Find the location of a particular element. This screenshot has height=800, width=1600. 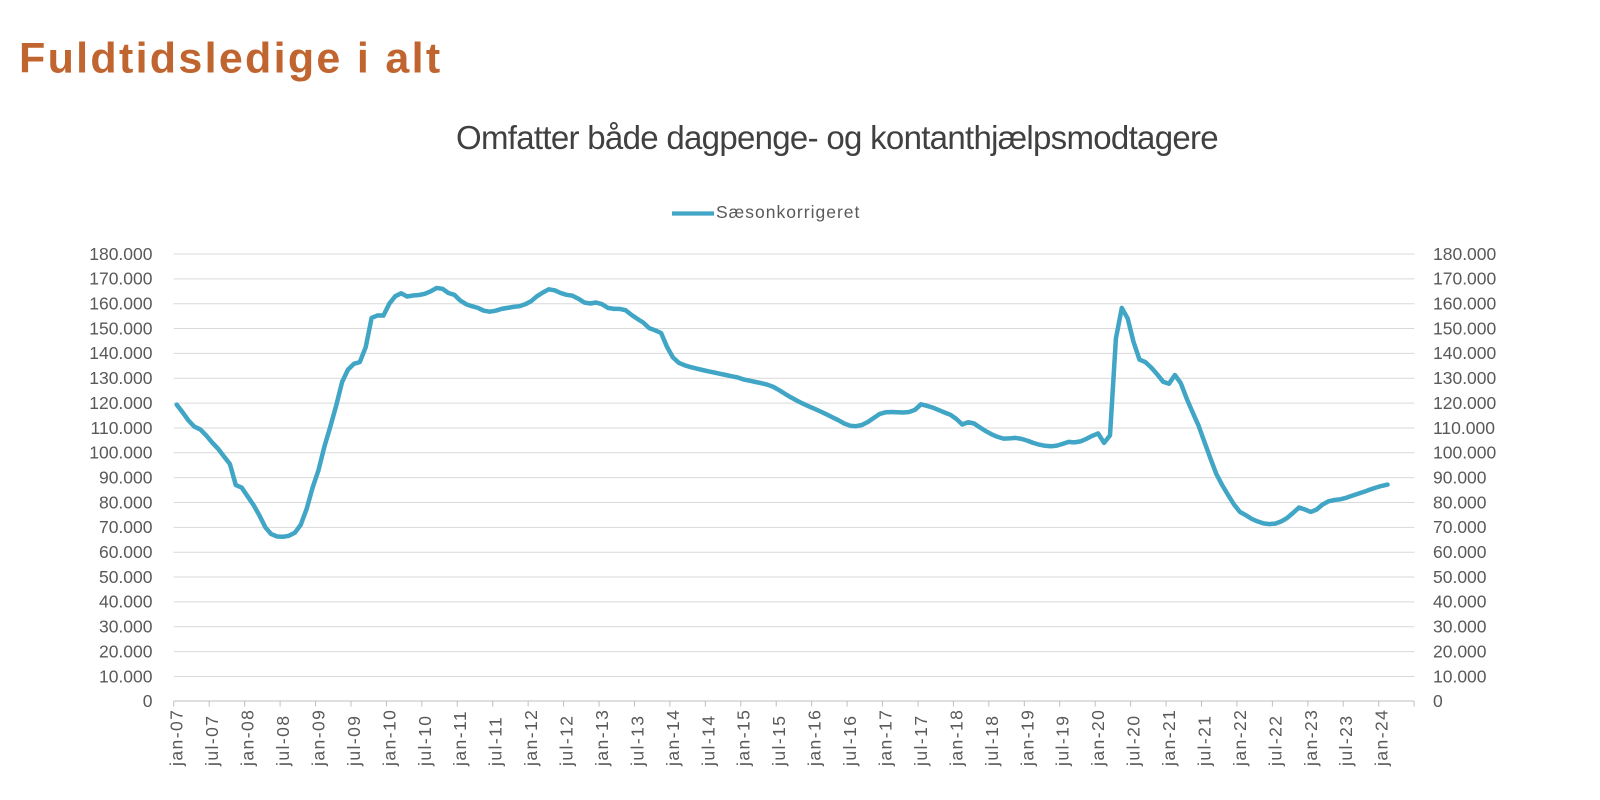

svg-text: jul-08 is located at coordinates (283, 740).